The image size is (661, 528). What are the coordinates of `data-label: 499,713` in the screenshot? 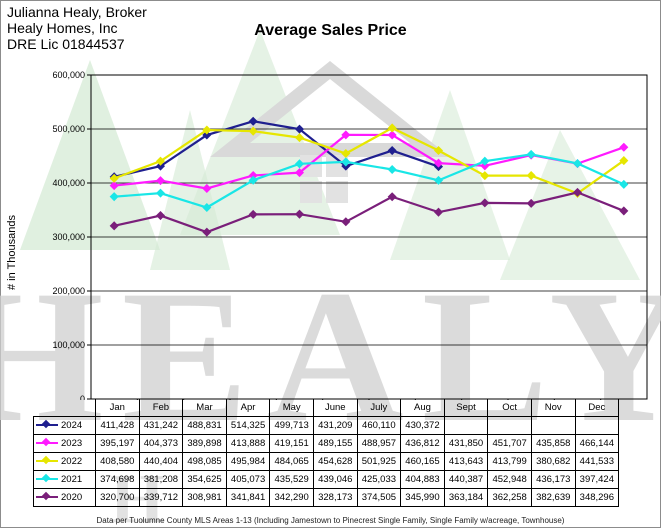 It's located at (291, 425).